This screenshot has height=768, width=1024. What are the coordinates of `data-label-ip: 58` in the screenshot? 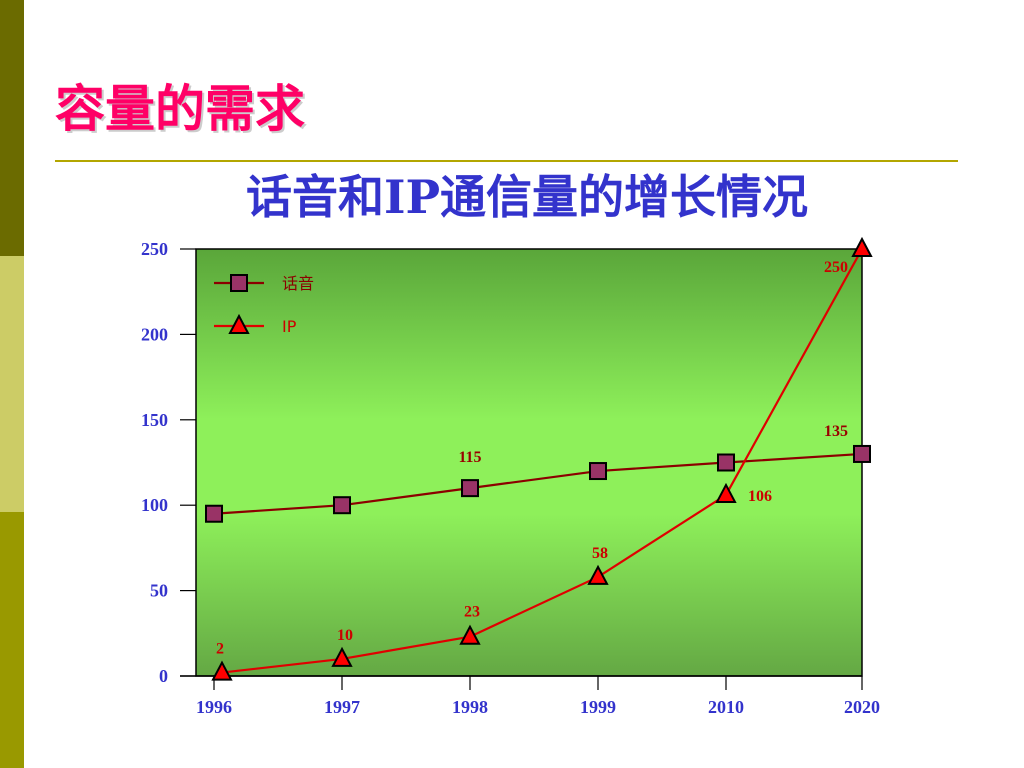 It's located at (600, 553).